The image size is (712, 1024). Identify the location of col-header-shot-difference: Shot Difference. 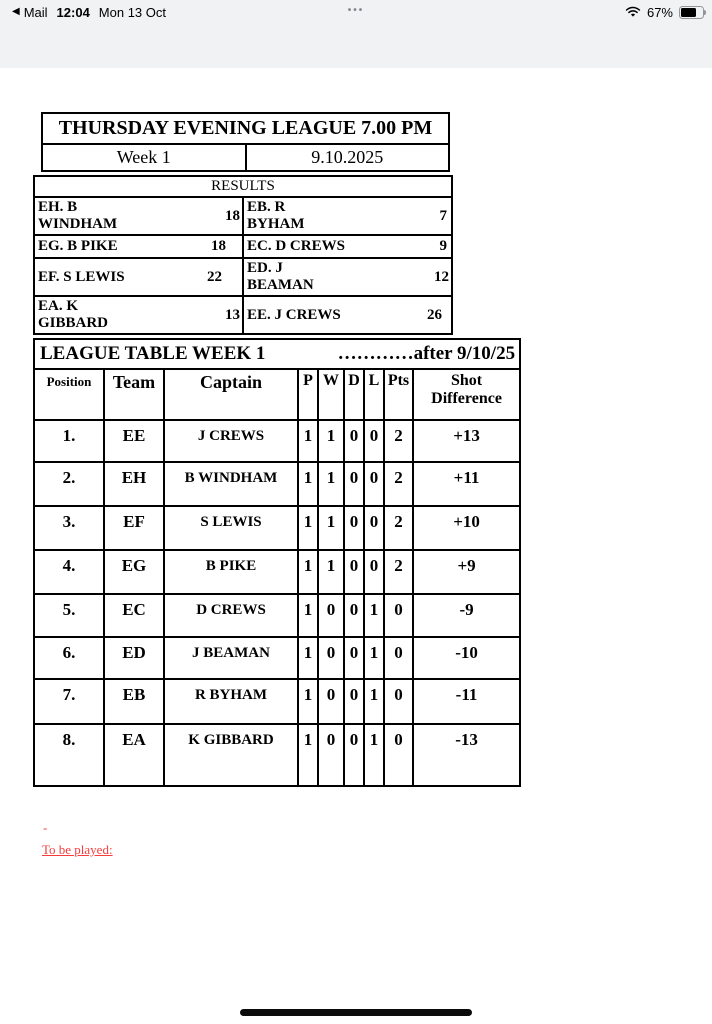
(466, 394).